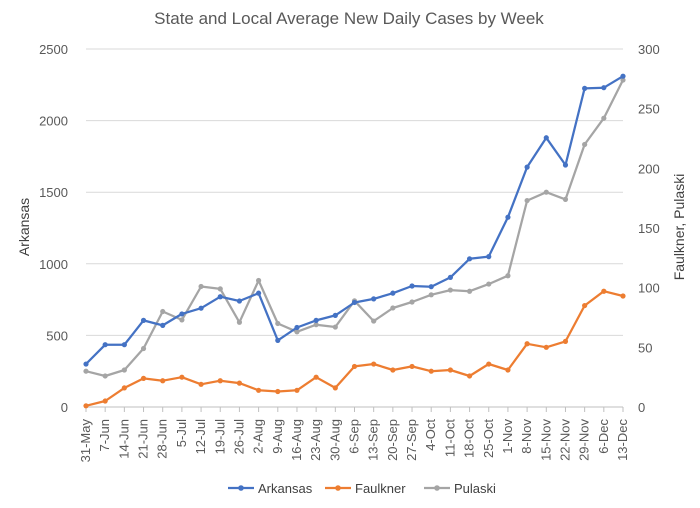 This screenshot has height=508, width=700. Describe the element at coordinates (53, 192) in the screenshot. I see `y-tick-label: 1500` at that location.